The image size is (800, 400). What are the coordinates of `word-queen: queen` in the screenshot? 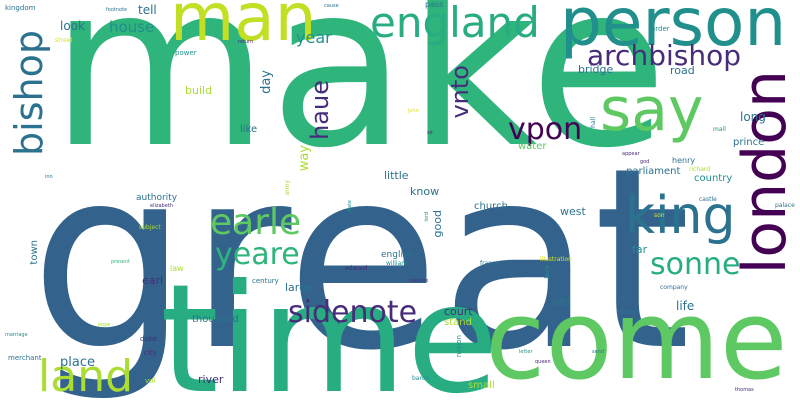 It's located at (543, 362).